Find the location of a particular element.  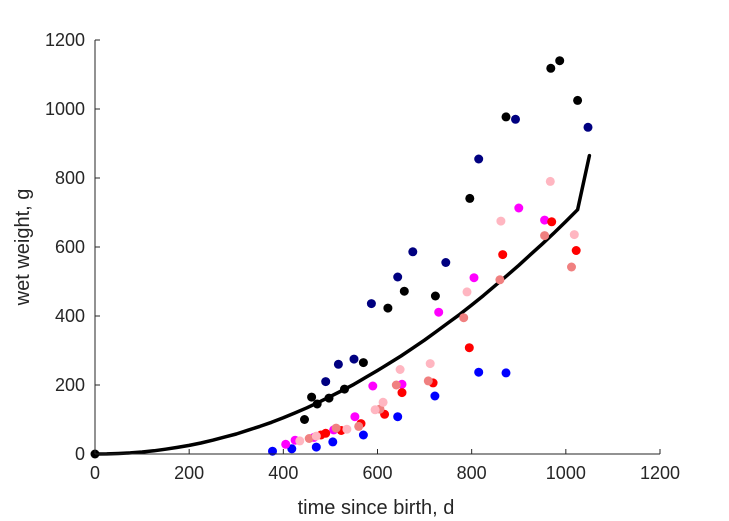

x-tick-label: 200 is located at coordinates (189, 473).